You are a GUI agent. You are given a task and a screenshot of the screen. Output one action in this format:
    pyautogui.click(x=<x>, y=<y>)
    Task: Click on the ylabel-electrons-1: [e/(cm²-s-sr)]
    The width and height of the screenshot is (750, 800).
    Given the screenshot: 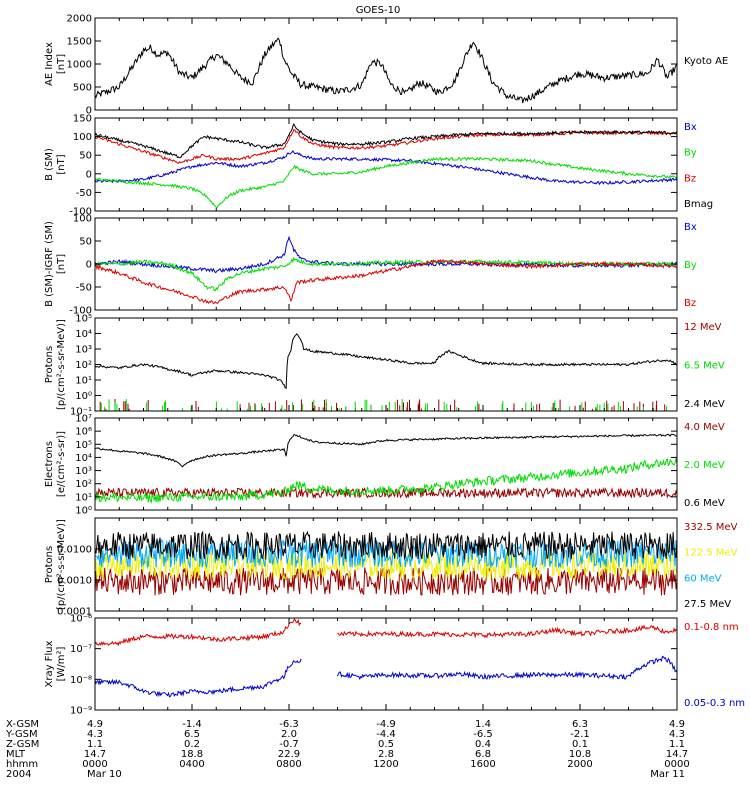 What is the action you would take?
    pyautogui.click(x=61, y=464)
    